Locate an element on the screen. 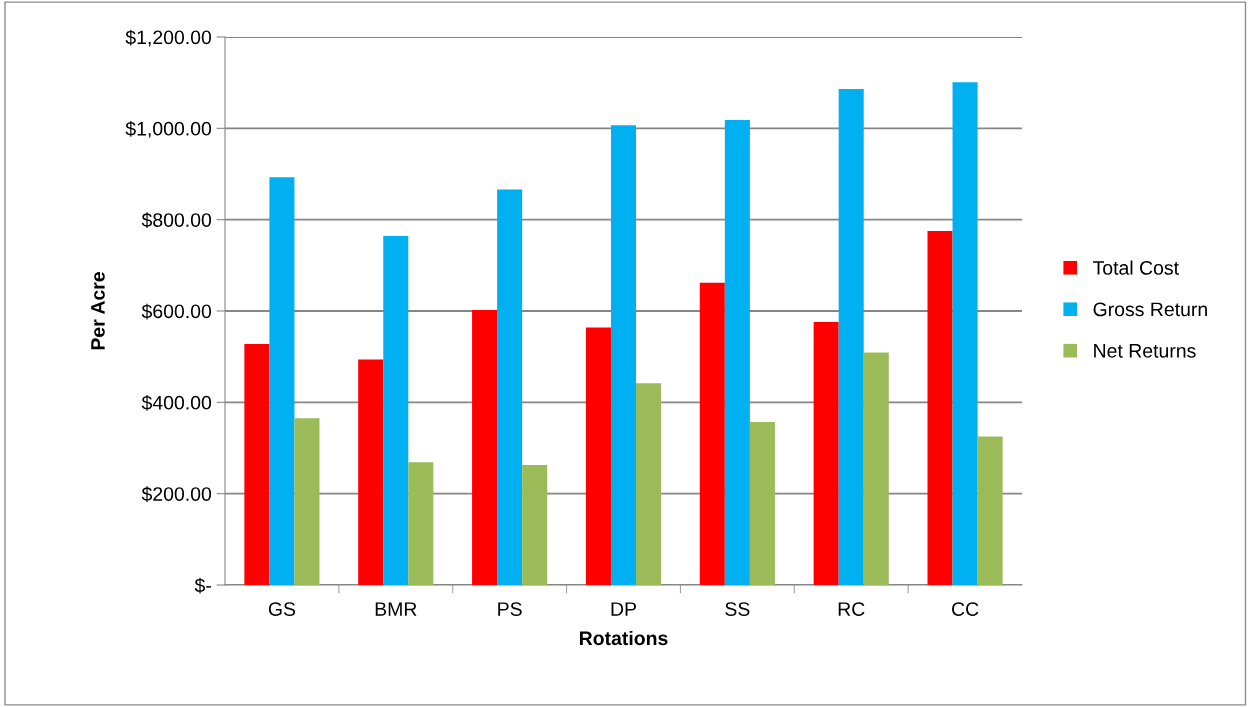 This screenshot has width=1253, height=707. legend-label: Net Returns is located at coordinates (1145, 351).